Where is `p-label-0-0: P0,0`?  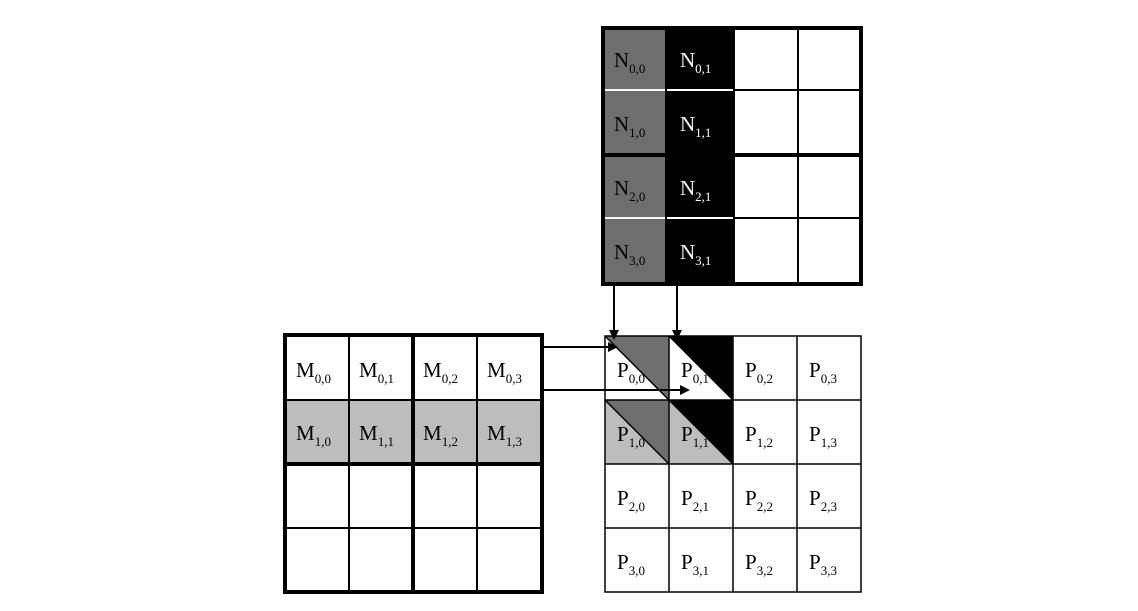 p-label-0-0: P0,0 is located at coordinates (631, 372).